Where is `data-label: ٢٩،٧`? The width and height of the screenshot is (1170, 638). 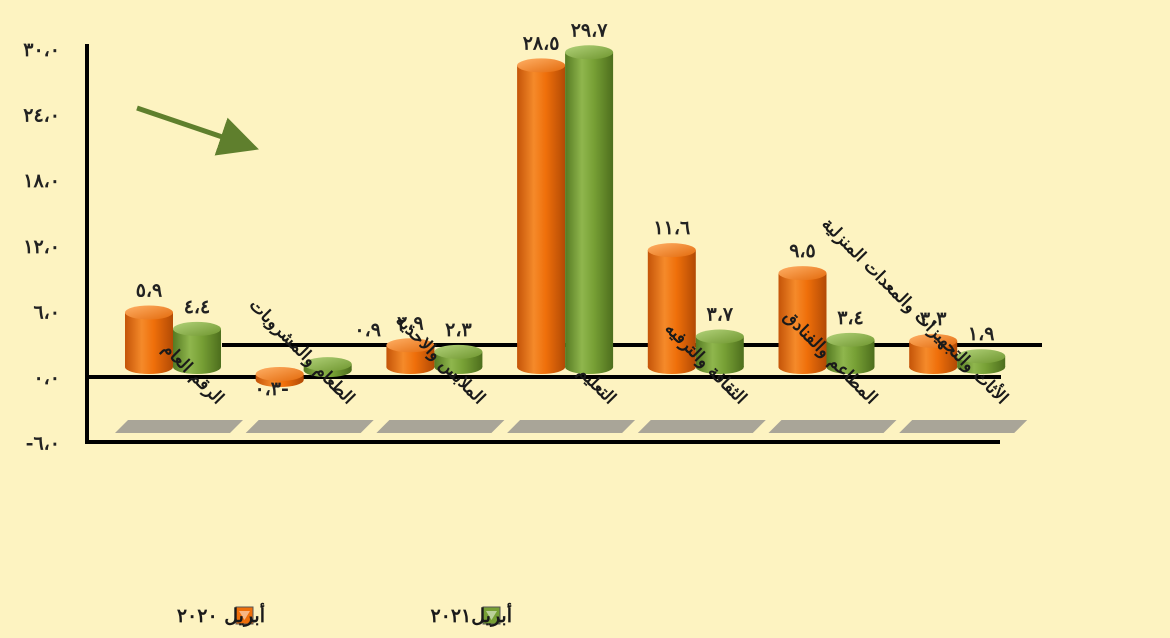 data-label: ٢٩،٧ is located at coordinates (590, 30).